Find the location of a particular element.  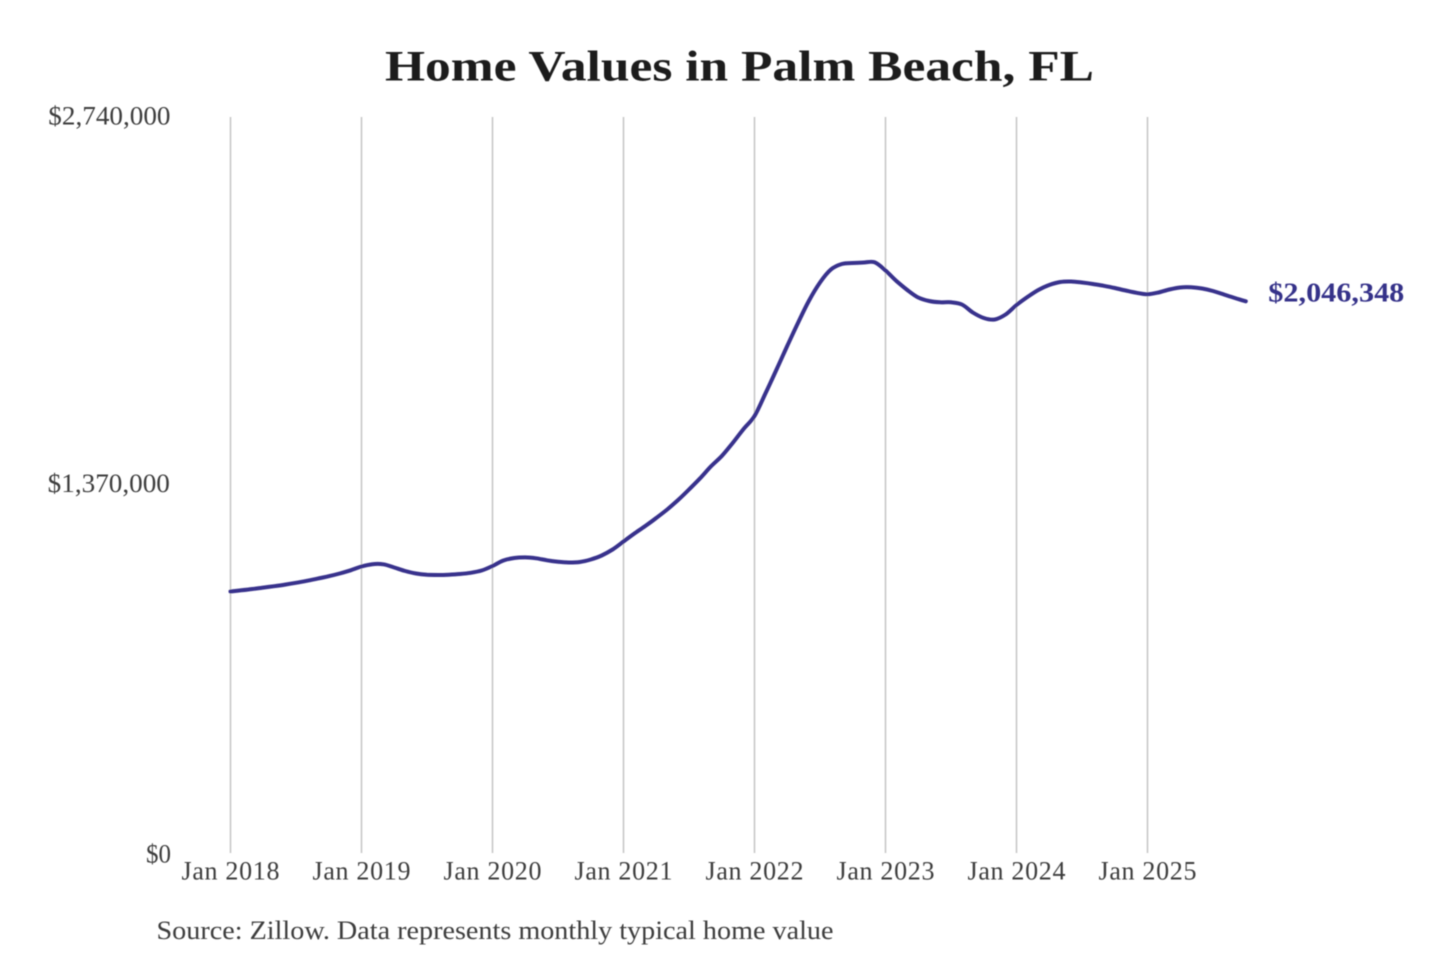

svg-text: Jan 2018 is located at coordinates (231, 870).